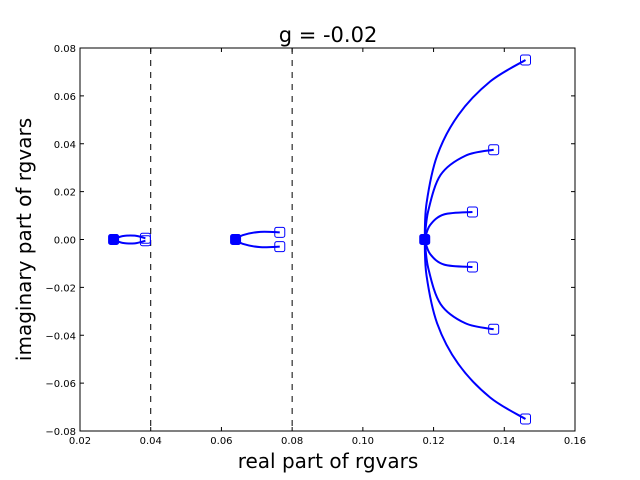 The height and width of the screenshot is (480, 640). I want to click on y-tick-label-8: 0.08, so click(65, 49).